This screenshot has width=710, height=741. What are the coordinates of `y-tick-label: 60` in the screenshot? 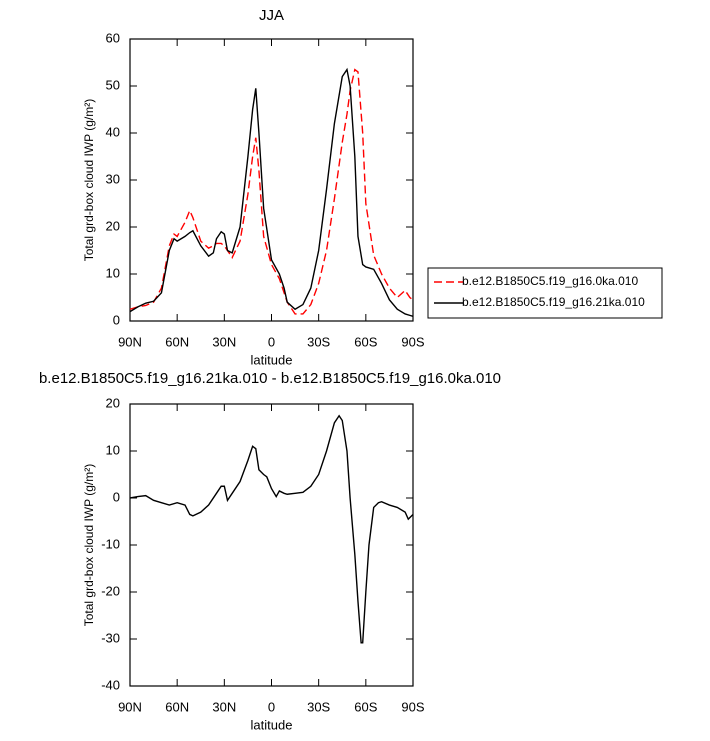 It's located at (113, 37).